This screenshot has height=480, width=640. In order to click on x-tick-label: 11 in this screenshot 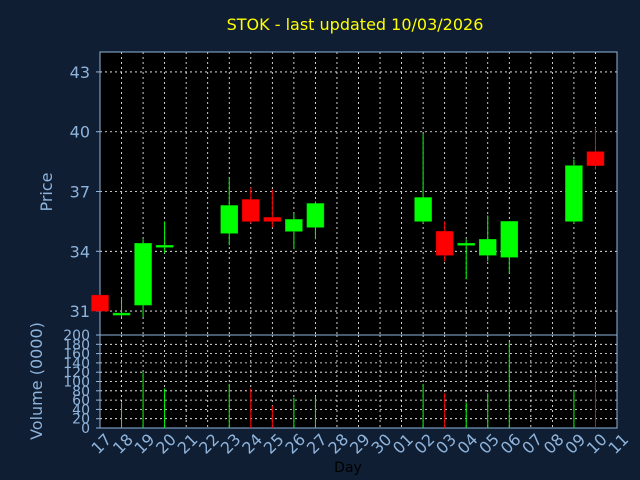, I will do `click(618, 444)`.